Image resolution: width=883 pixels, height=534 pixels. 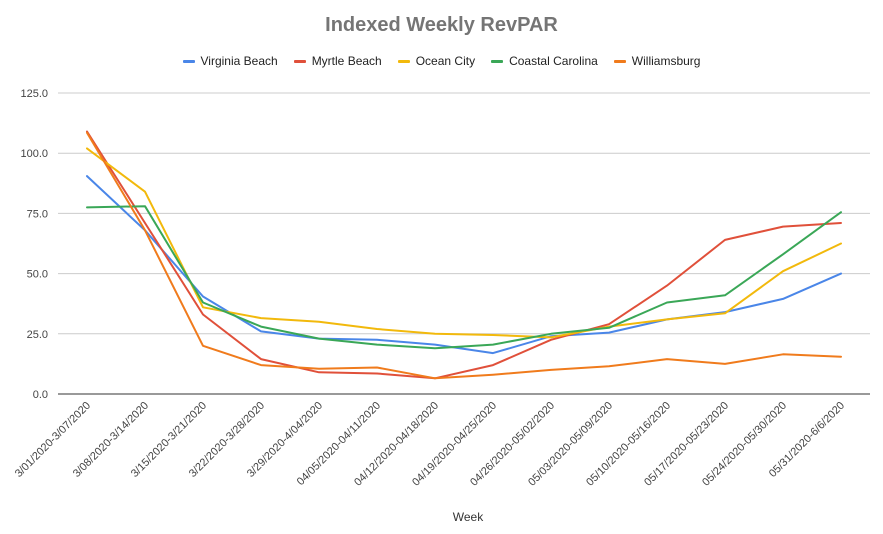 I want to click on legend-label: Williamsburg, so click(x=666, y=61).